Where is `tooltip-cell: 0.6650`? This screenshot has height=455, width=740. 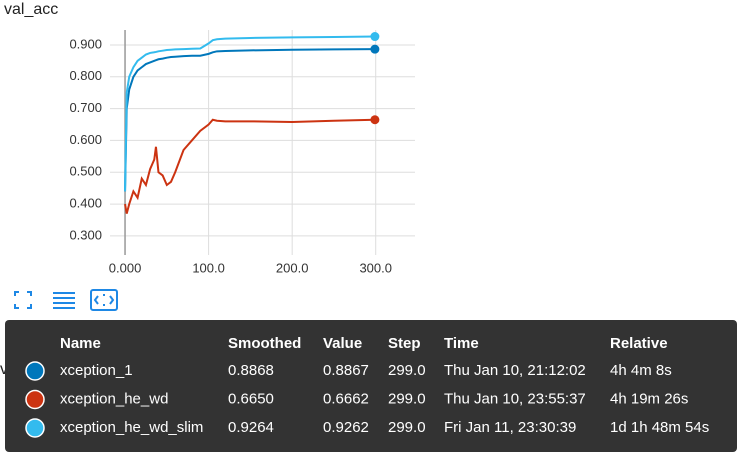 tooltip-cell: 0.6650 is located at coordinates (251, 398).